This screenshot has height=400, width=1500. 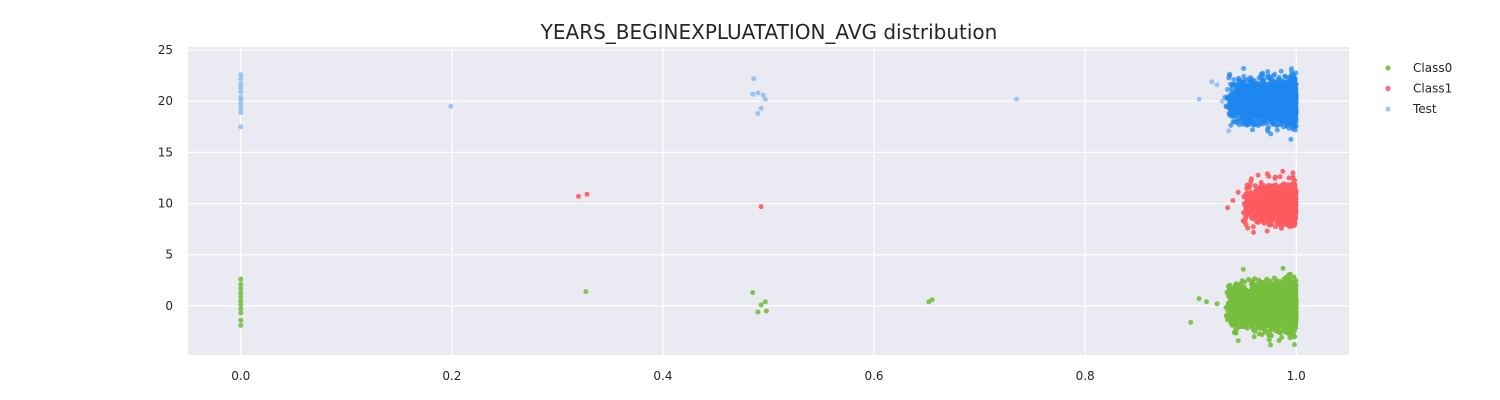 What do you see at coordinates (1085, 376) in the screenshot?
I see `x-tick-label: 0.8` at bounding box center [1085, 376].